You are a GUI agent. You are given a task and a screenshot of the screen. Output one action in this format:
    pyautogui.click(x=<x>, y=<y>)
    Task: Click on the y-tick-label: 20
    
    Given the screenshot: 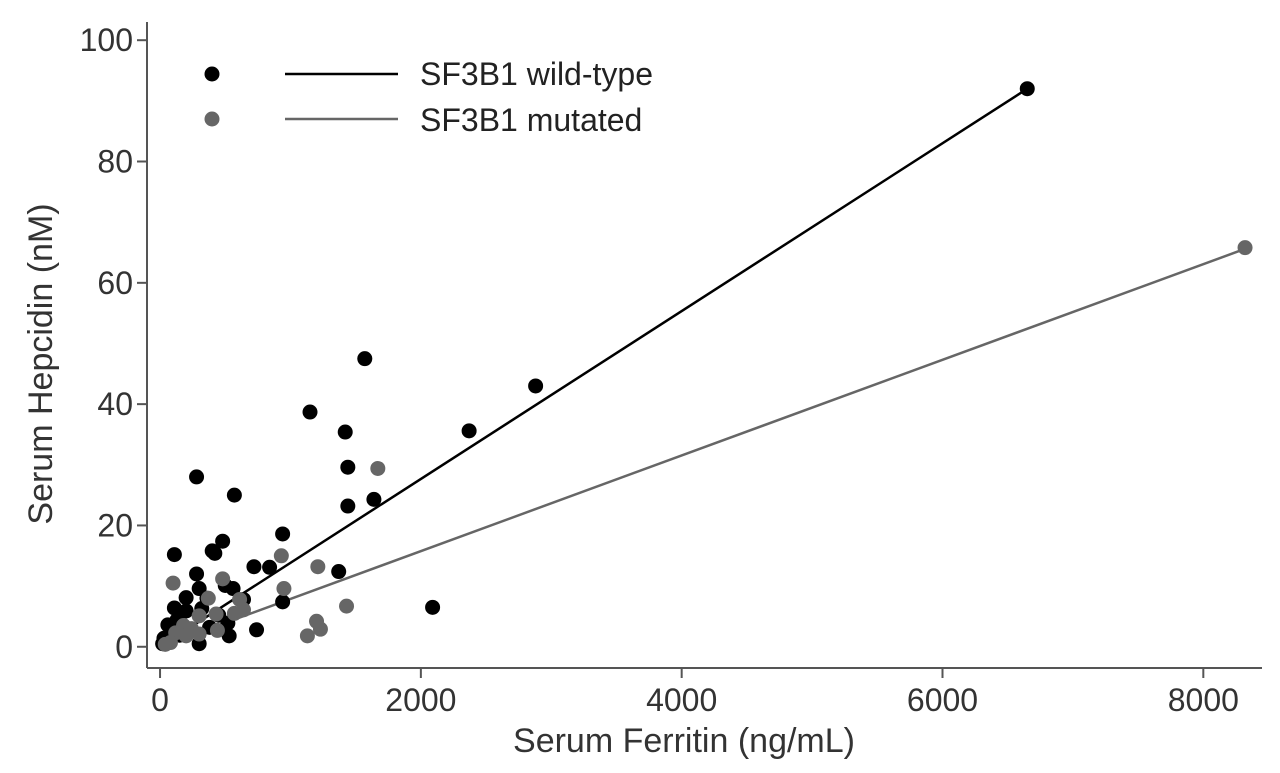 What is the action you would take?
    pyautogui.click(x=115, y=525)
    